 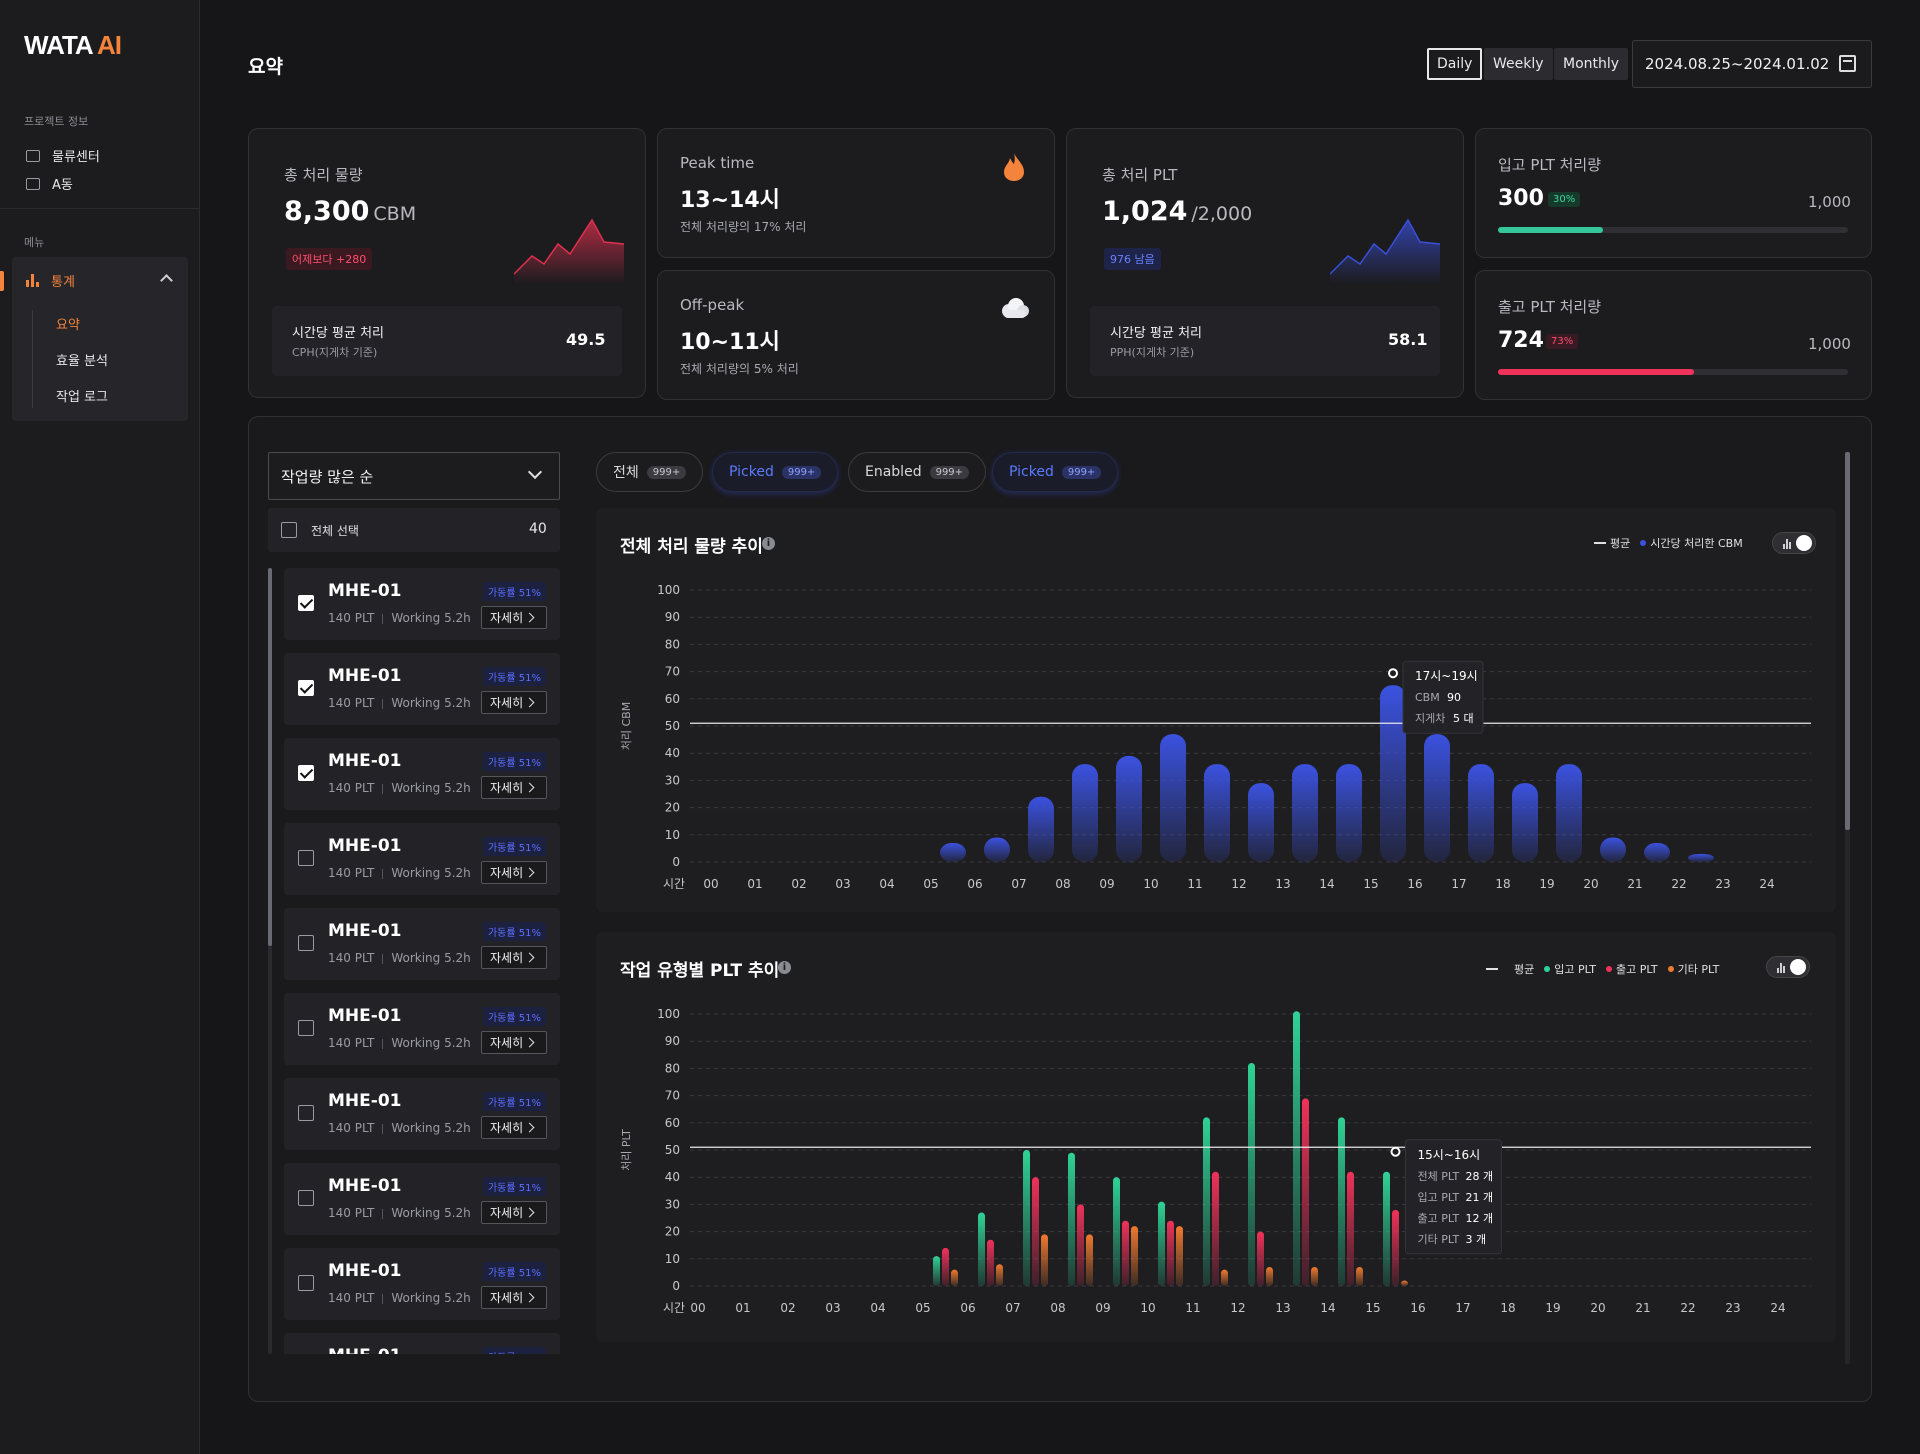 I want to click on content-scrollbar-track, so click(x=1847, y=908).